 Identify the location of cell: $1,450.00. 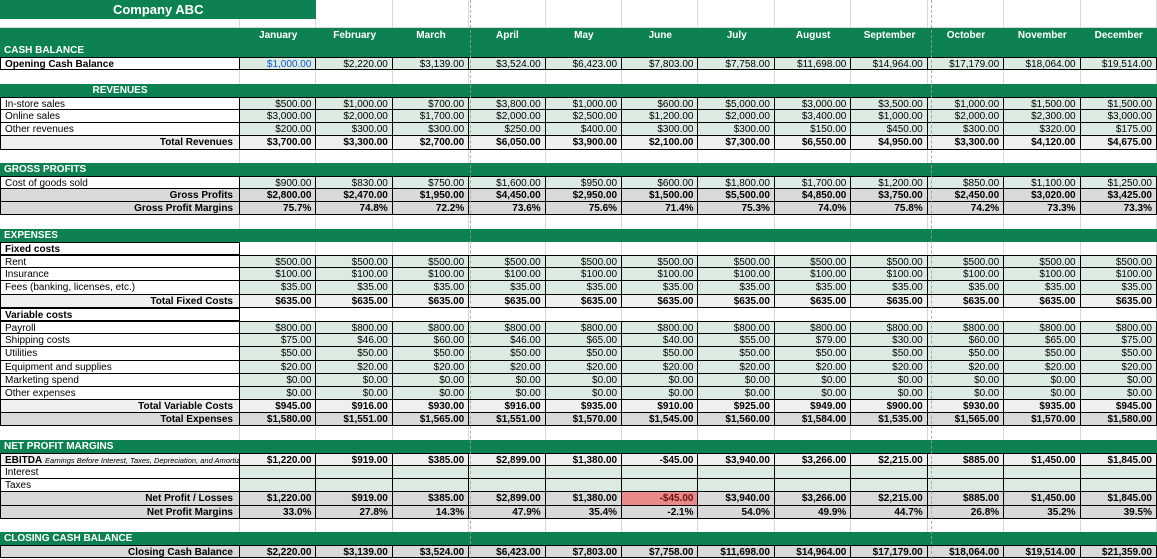
(1042, 499).